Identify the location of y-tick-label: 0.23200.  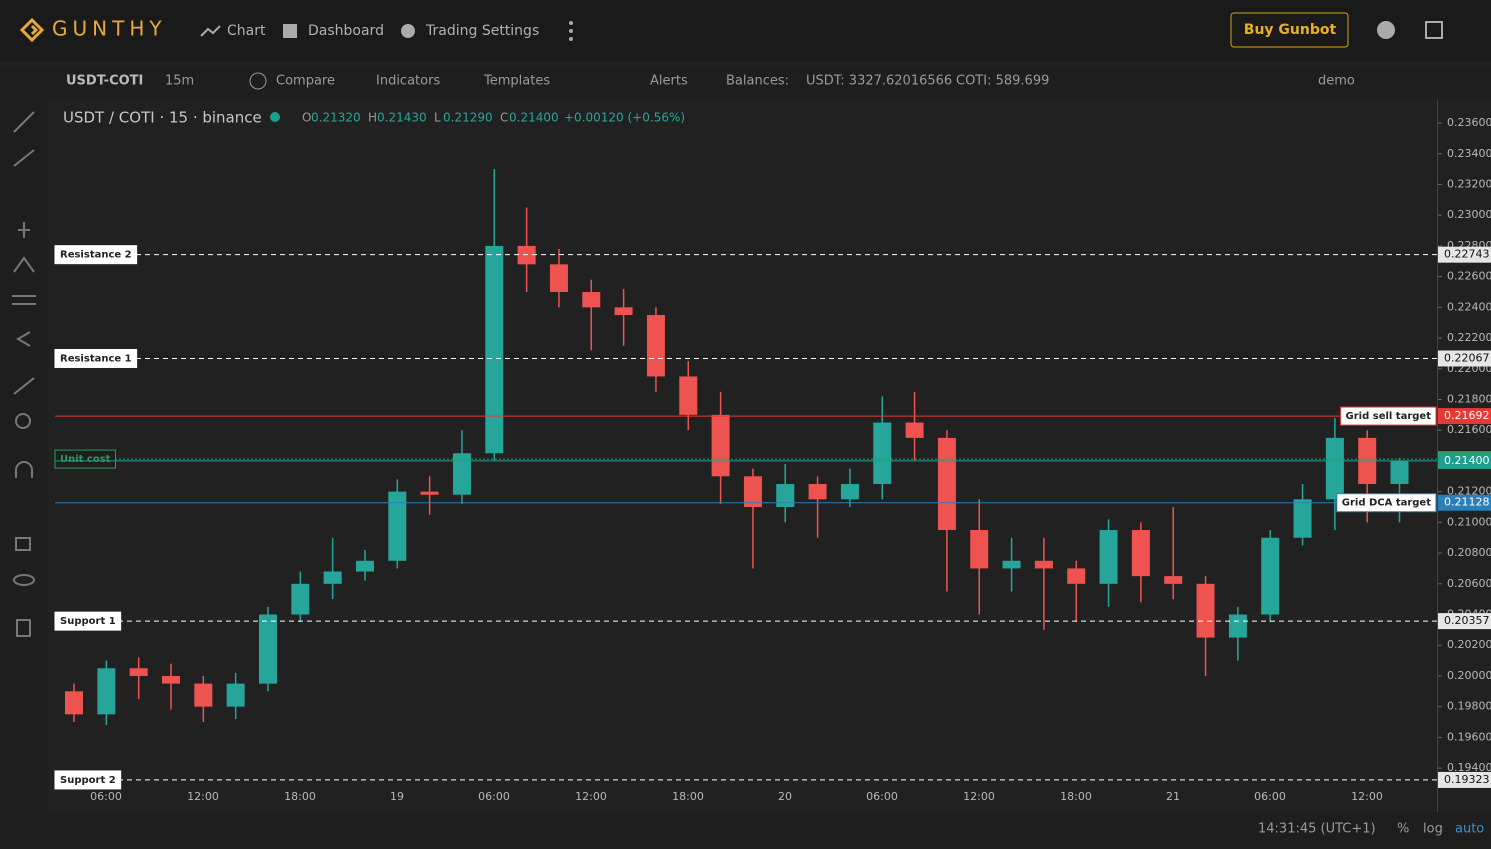
(1469, 183).